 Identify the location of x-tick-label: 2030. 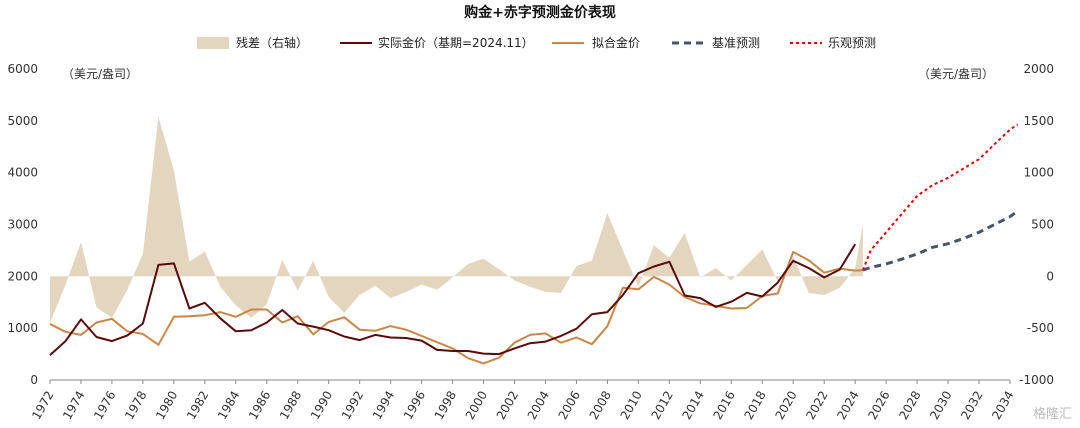
(940, 405).